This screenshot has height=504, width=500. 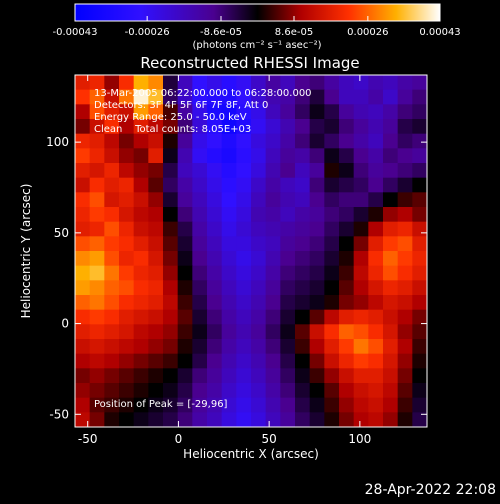 I want to click on y-tick-label: 0, so click(x=65, y=324).